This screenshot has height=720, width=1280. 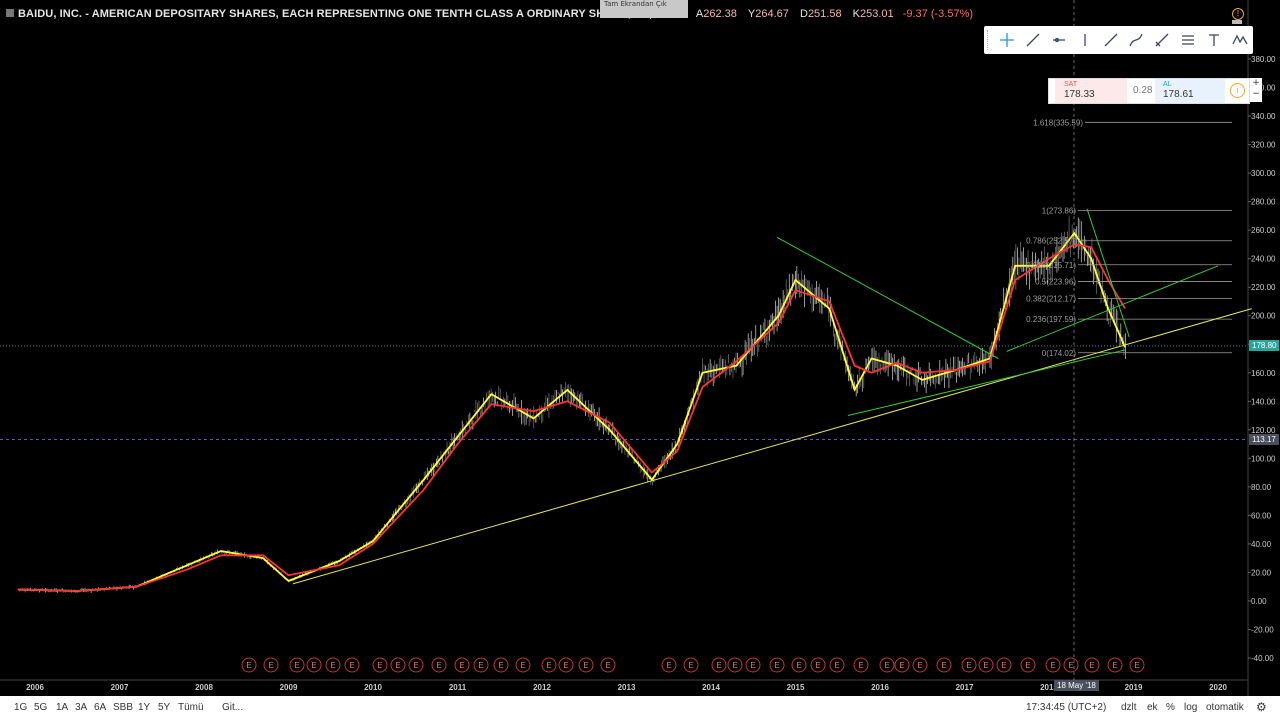 I want to click on range-ytd: SBB, so click(x=123, y=707).